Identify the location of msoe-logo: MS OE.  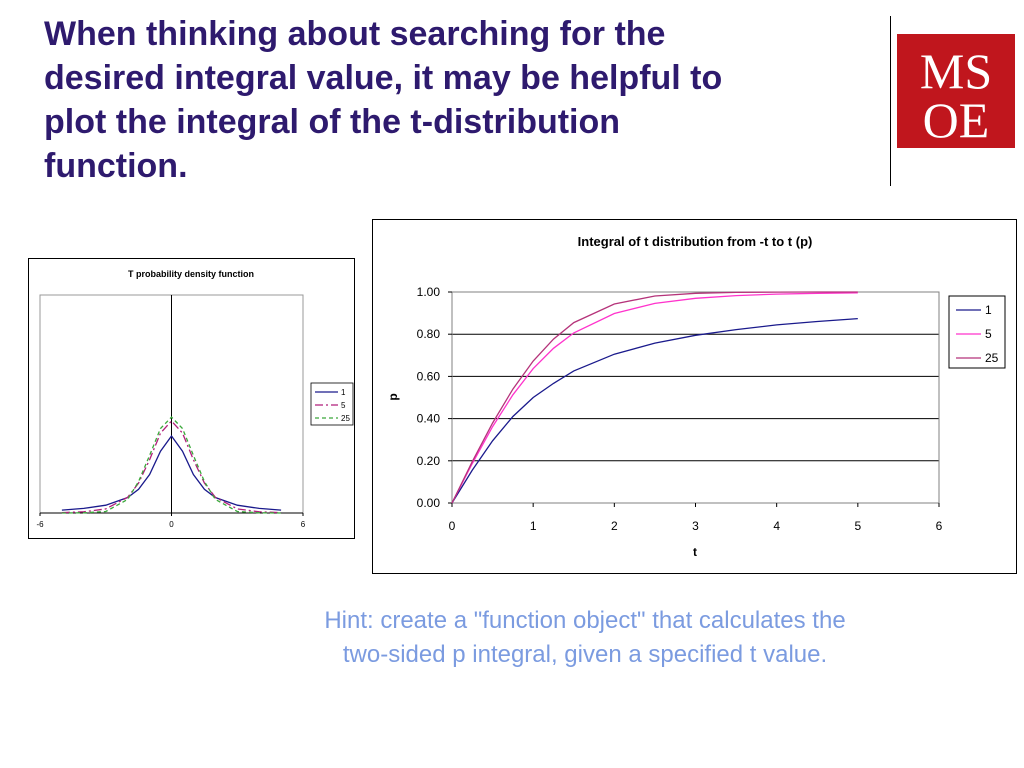
(956, 91).